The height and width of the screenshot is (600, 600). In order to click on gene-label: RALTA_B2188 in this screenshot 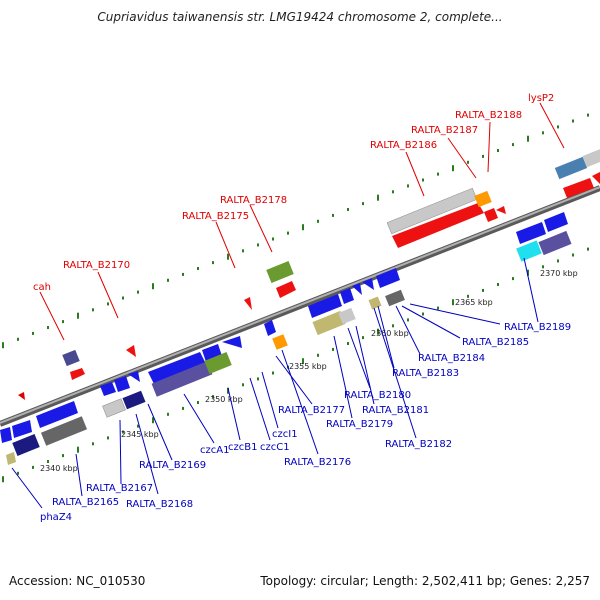, I will do `click(488, 115)`.